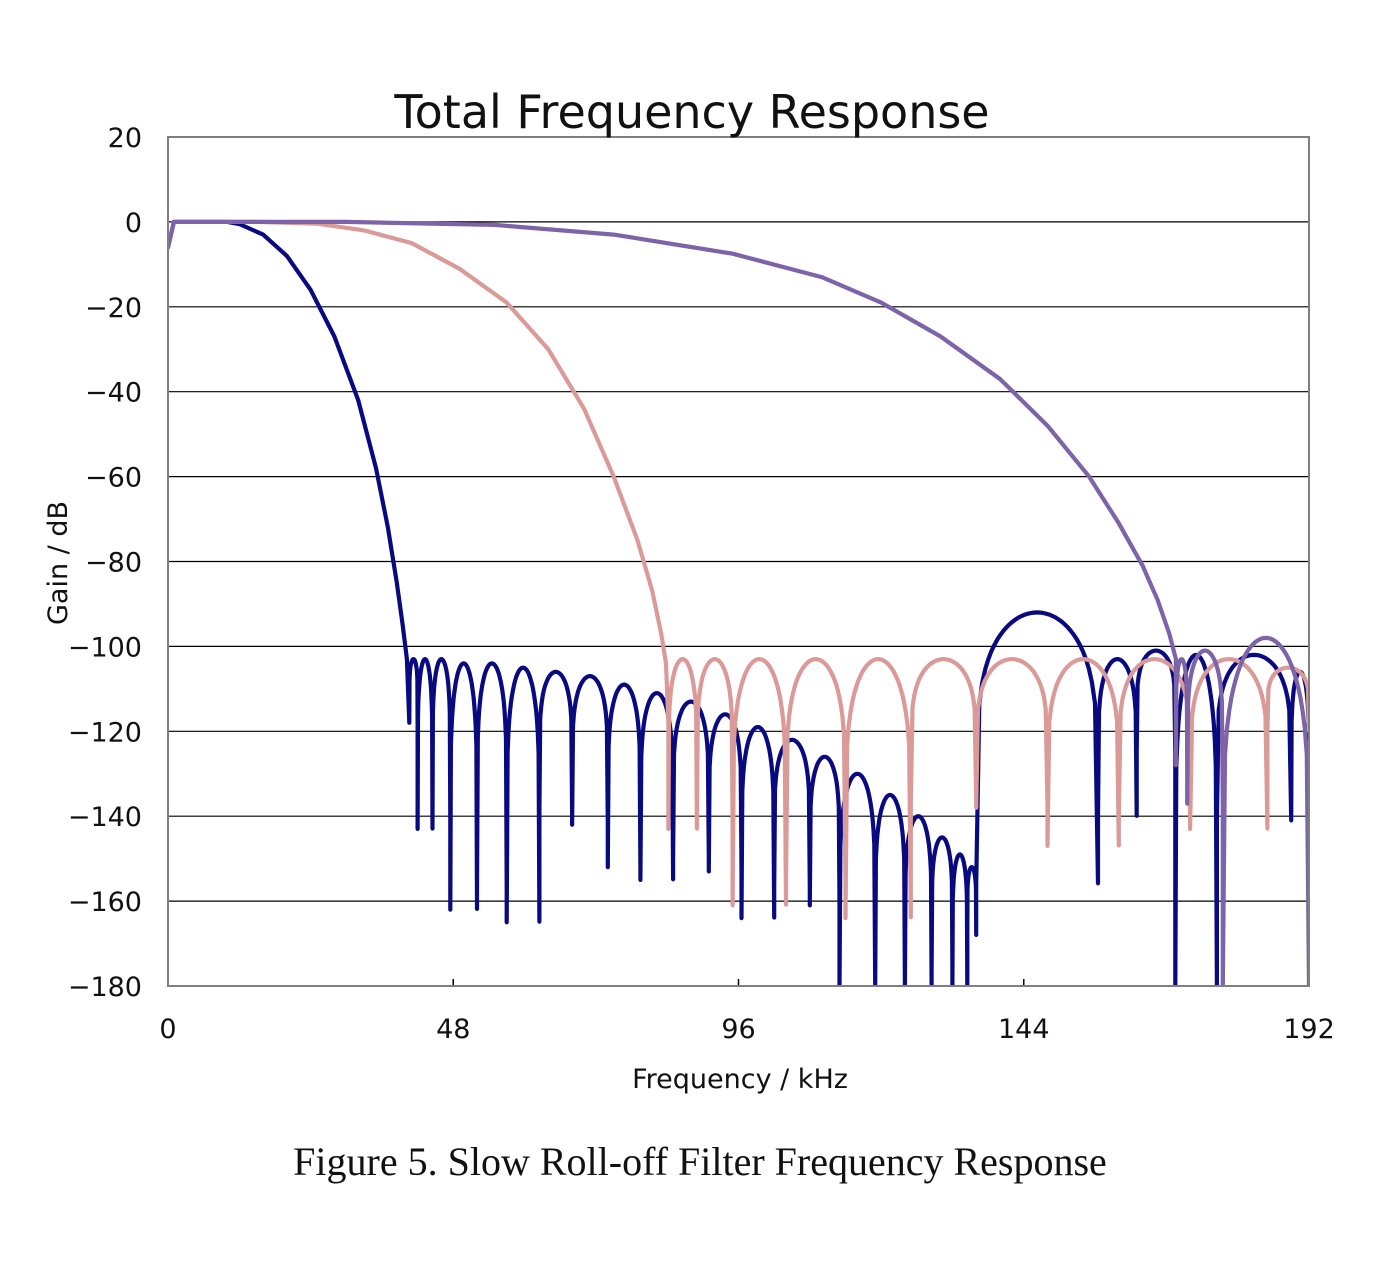  I want to click on y-tick-labels: 20 0 −20 −40 −60 −80 −100 −120 −140 −160 −180, so click(105, 563).